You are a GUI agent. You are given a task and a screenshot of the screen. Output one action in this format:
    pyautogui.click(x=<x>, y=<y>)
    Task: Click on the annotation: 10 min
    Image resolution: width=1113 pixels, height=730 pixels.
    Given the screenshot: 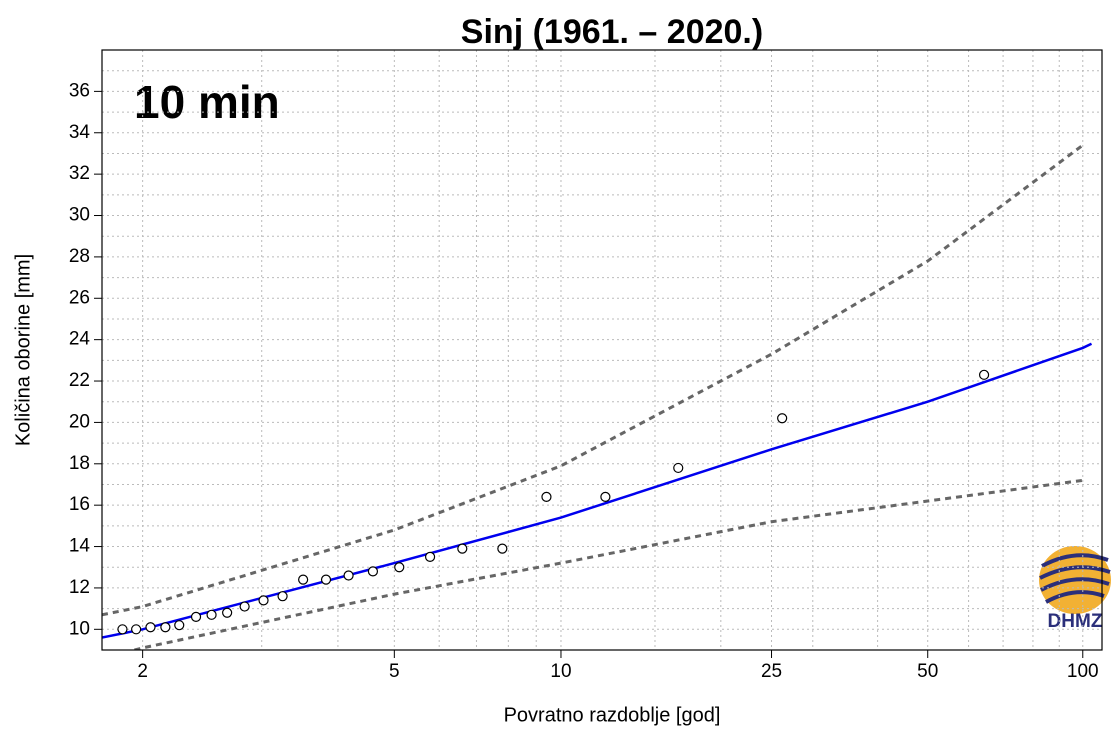 What is the action you would take?
    pyautogui.click(x=207, y=102)
    